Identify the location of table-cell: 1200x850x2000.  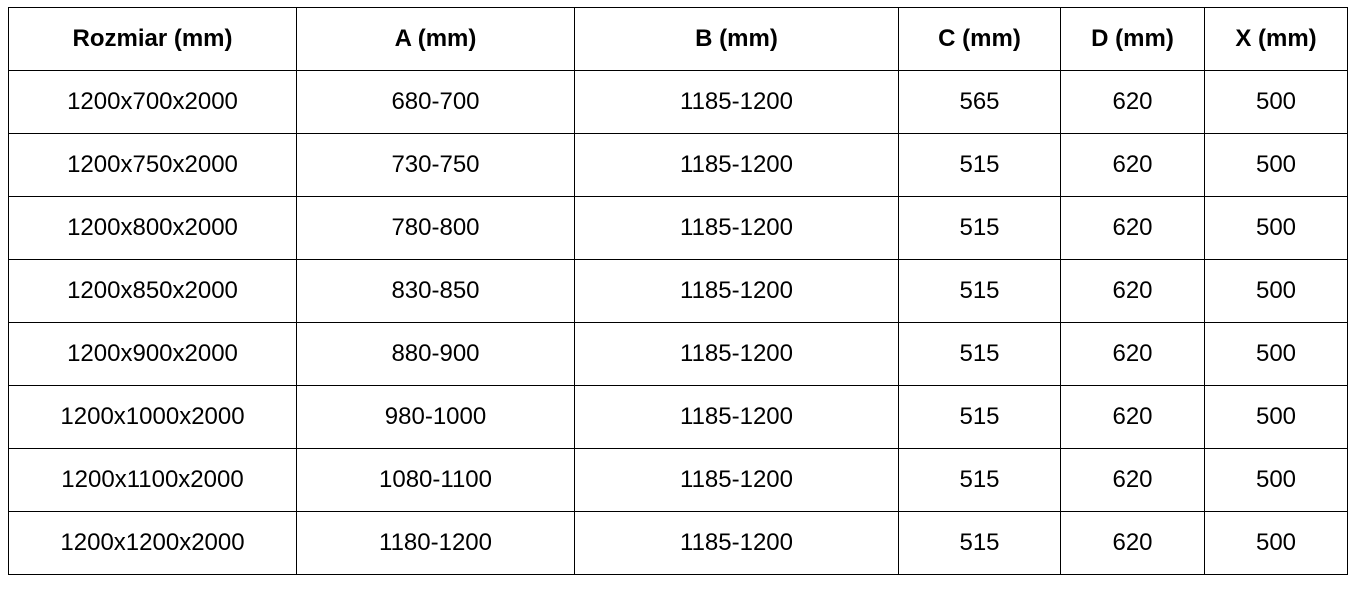
(152, 291).